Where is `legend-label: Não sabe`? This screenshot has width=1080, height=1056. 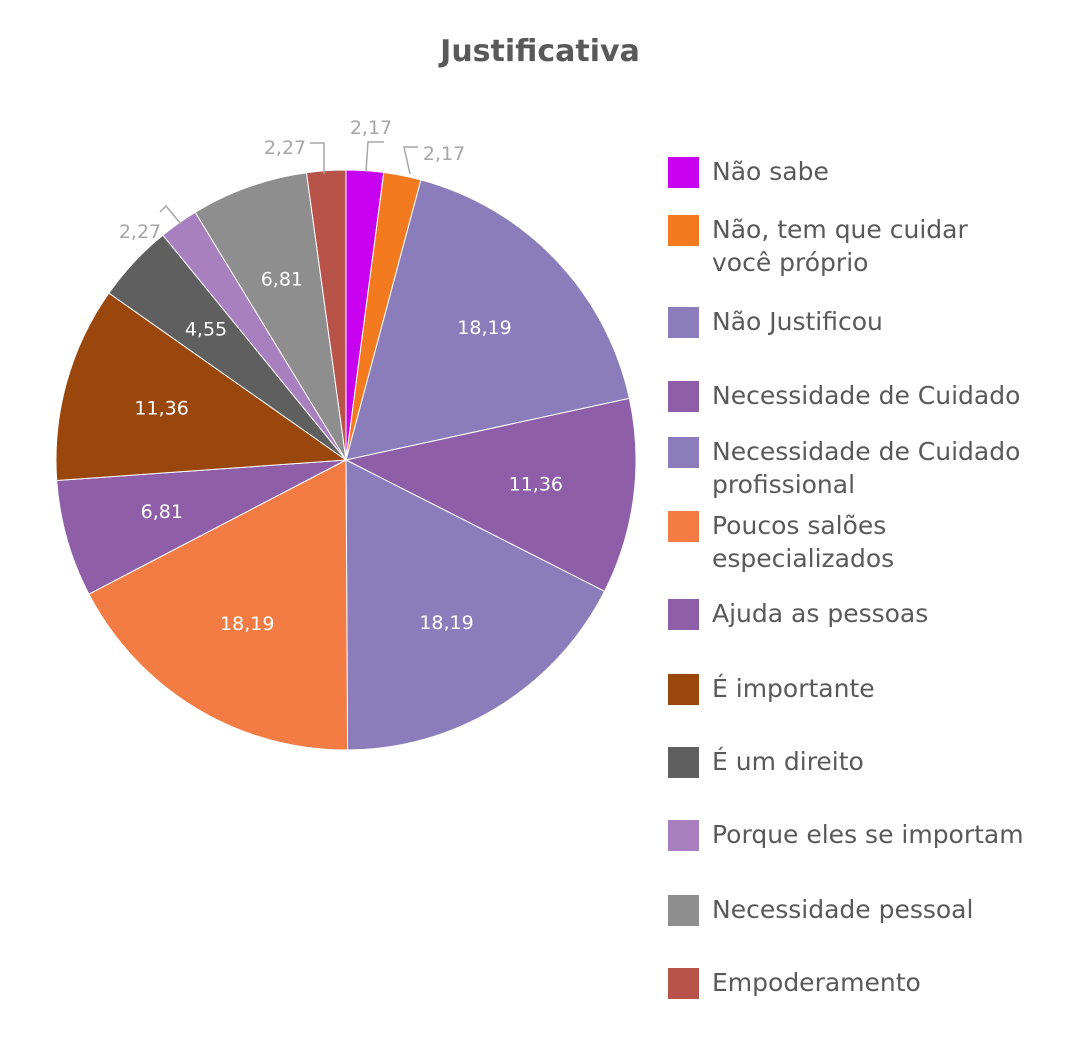 legend-label: Não sabe is located at coordinates (770, 171).